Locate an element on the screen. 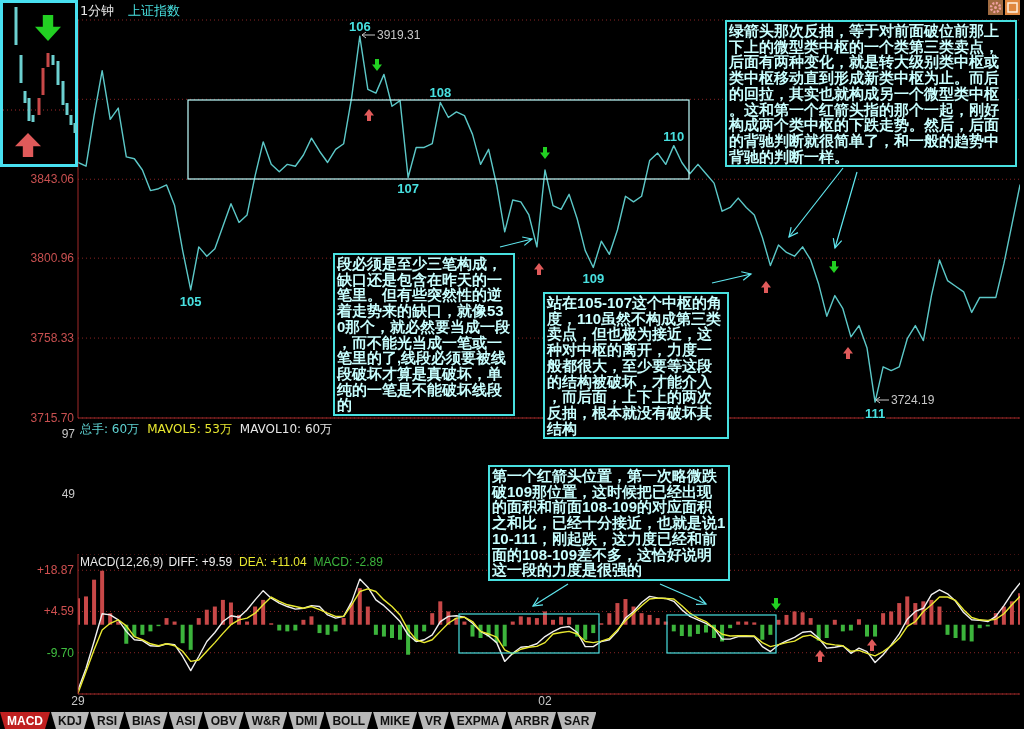  tab: MACD is located at coordinates (25, 720).